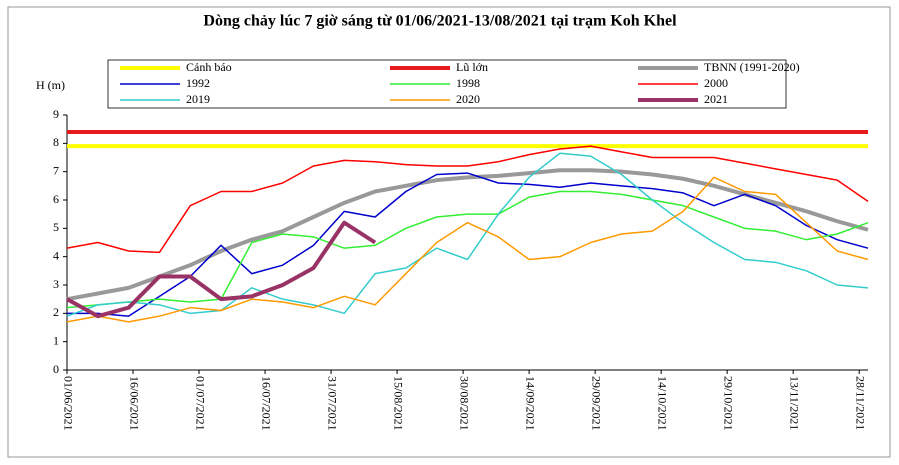  I want to click on x-tick-label: 13/11/2021, so click(794, 403).